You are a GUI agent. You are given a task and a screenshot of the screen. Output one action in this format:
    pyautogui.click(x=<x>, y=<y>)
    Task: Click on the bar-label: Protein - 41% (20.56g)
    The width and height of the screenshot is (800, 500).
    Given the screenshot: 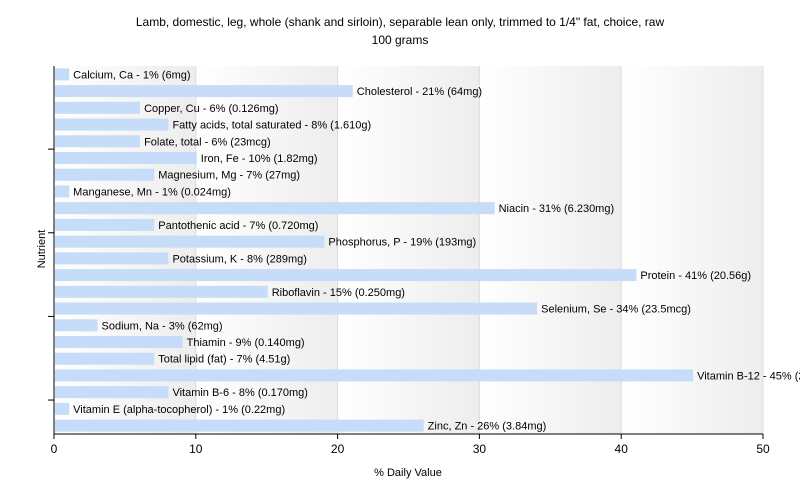 What is the action you would take?
    pyautogui.click(x=695, y=276)
    